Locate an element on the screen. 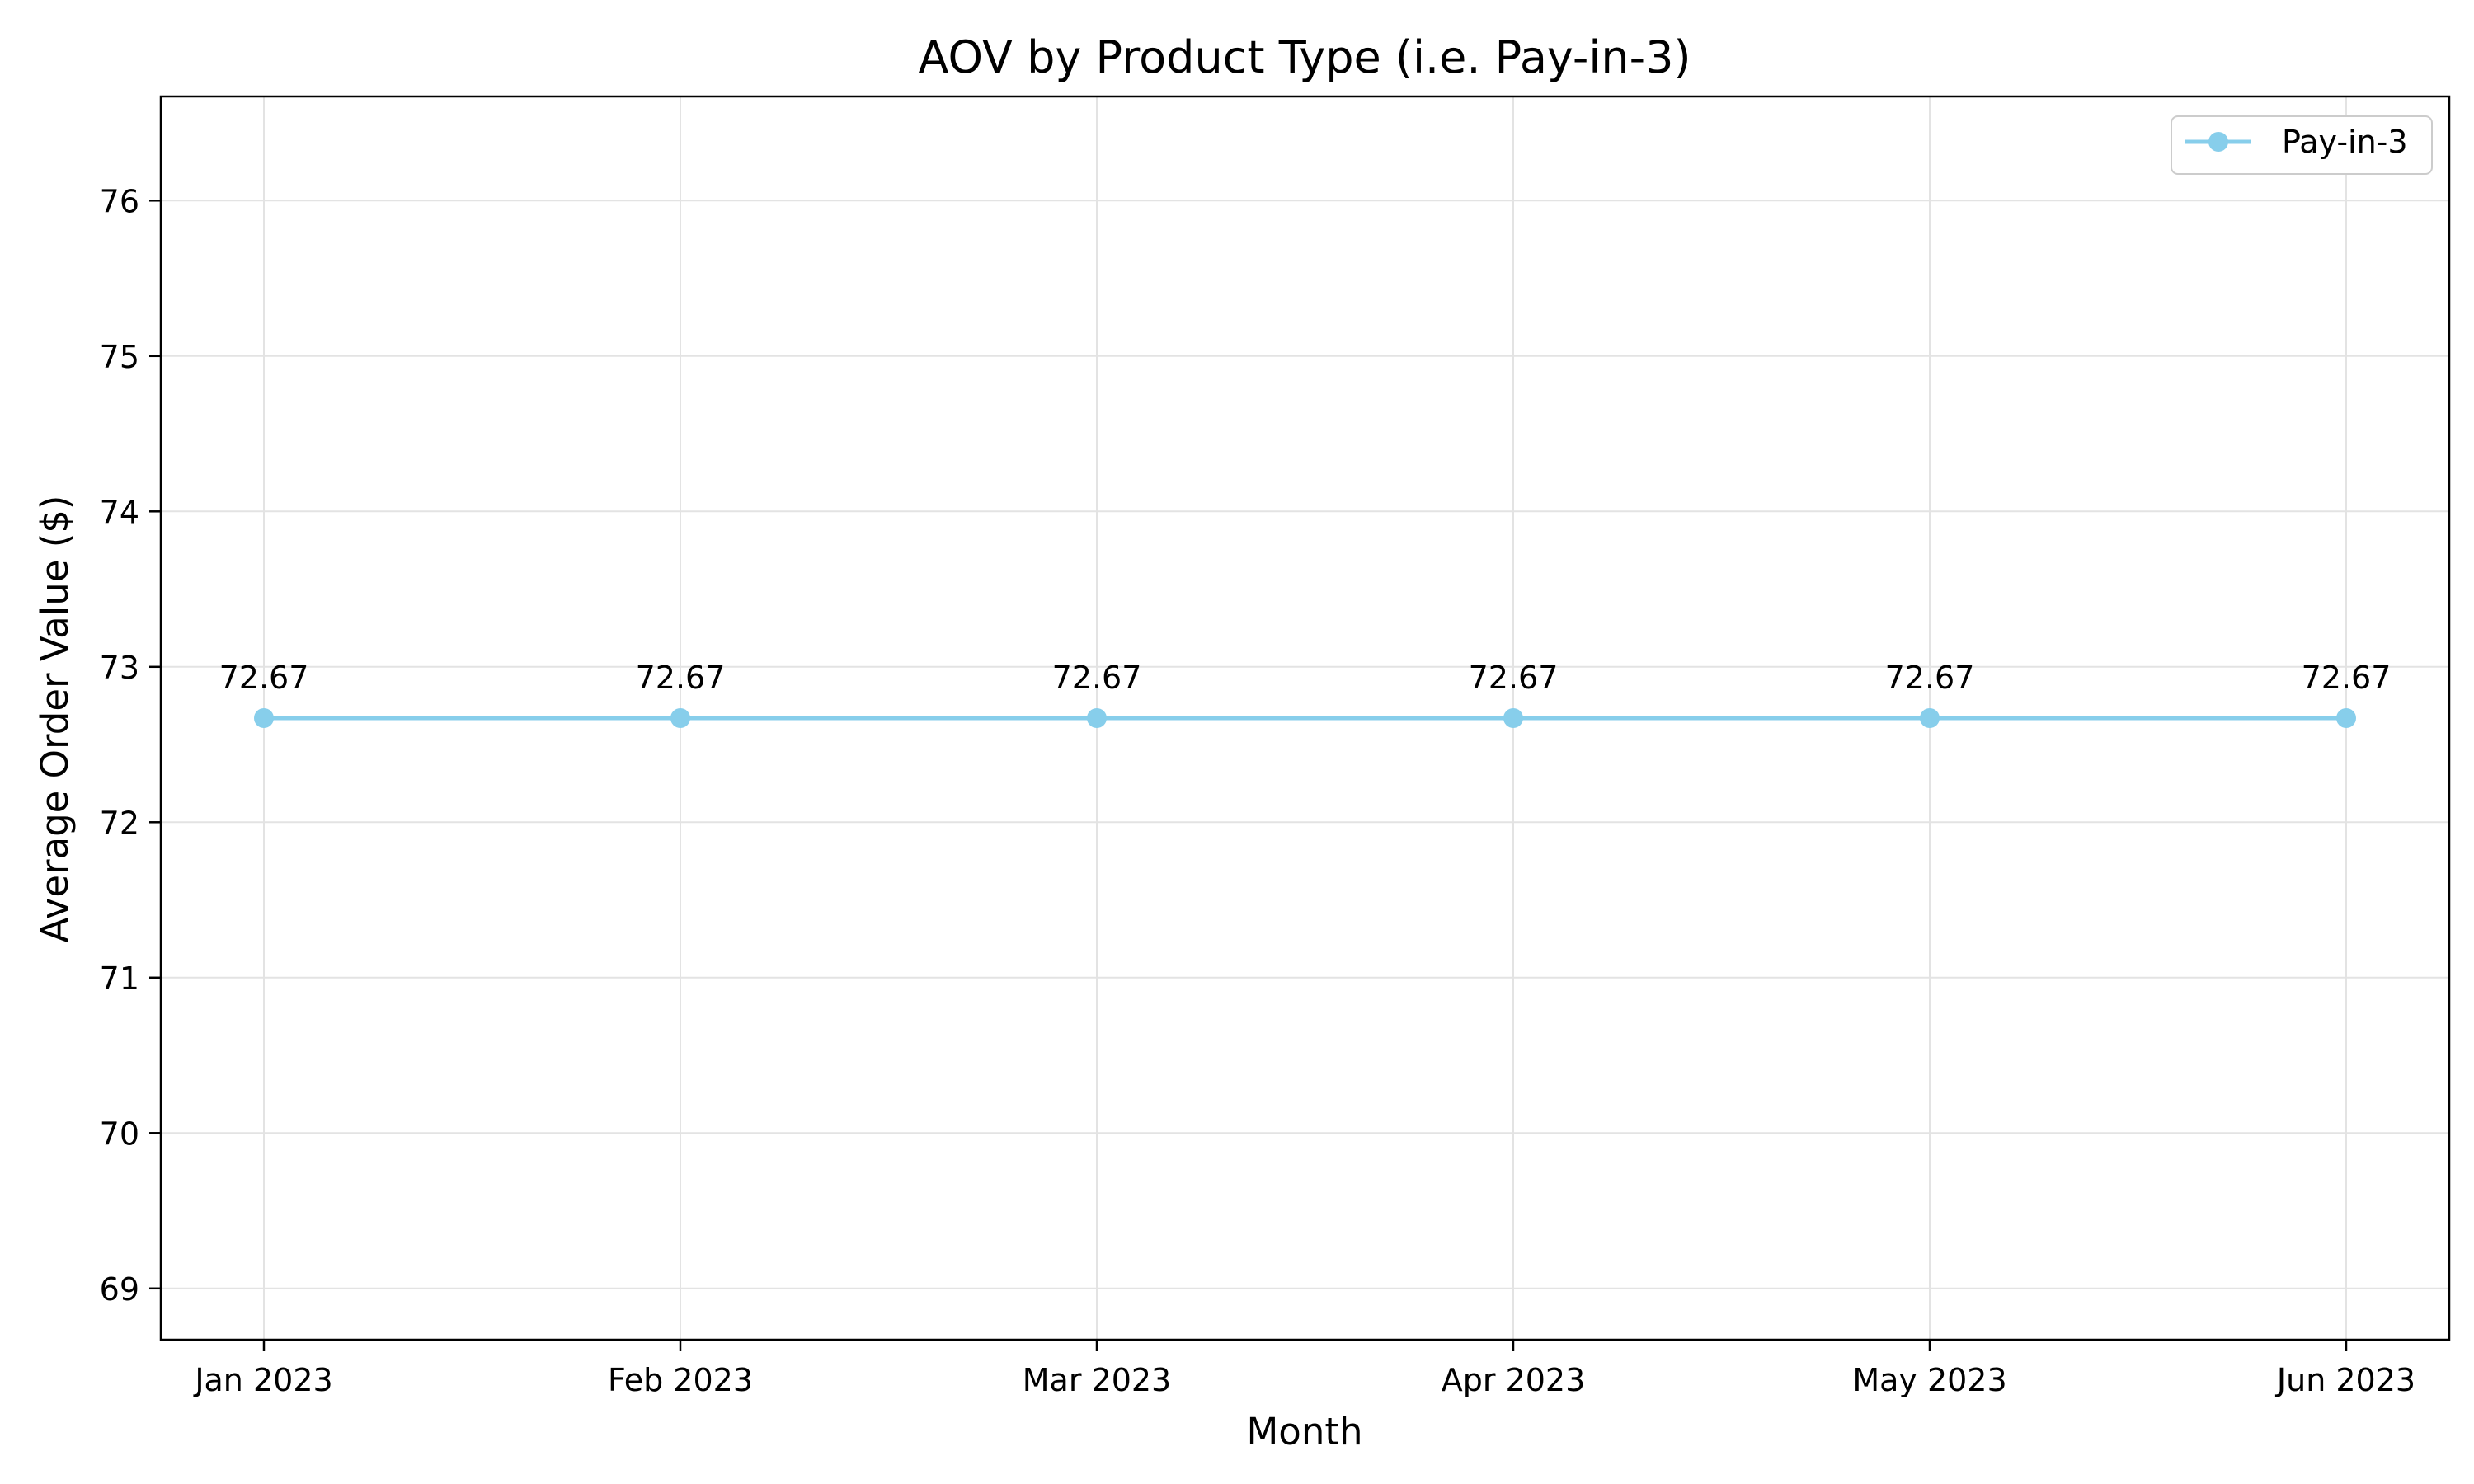 This screenshot has width=2474, height=1484. legend-marker-icon is located at coordinates (2218, 142).